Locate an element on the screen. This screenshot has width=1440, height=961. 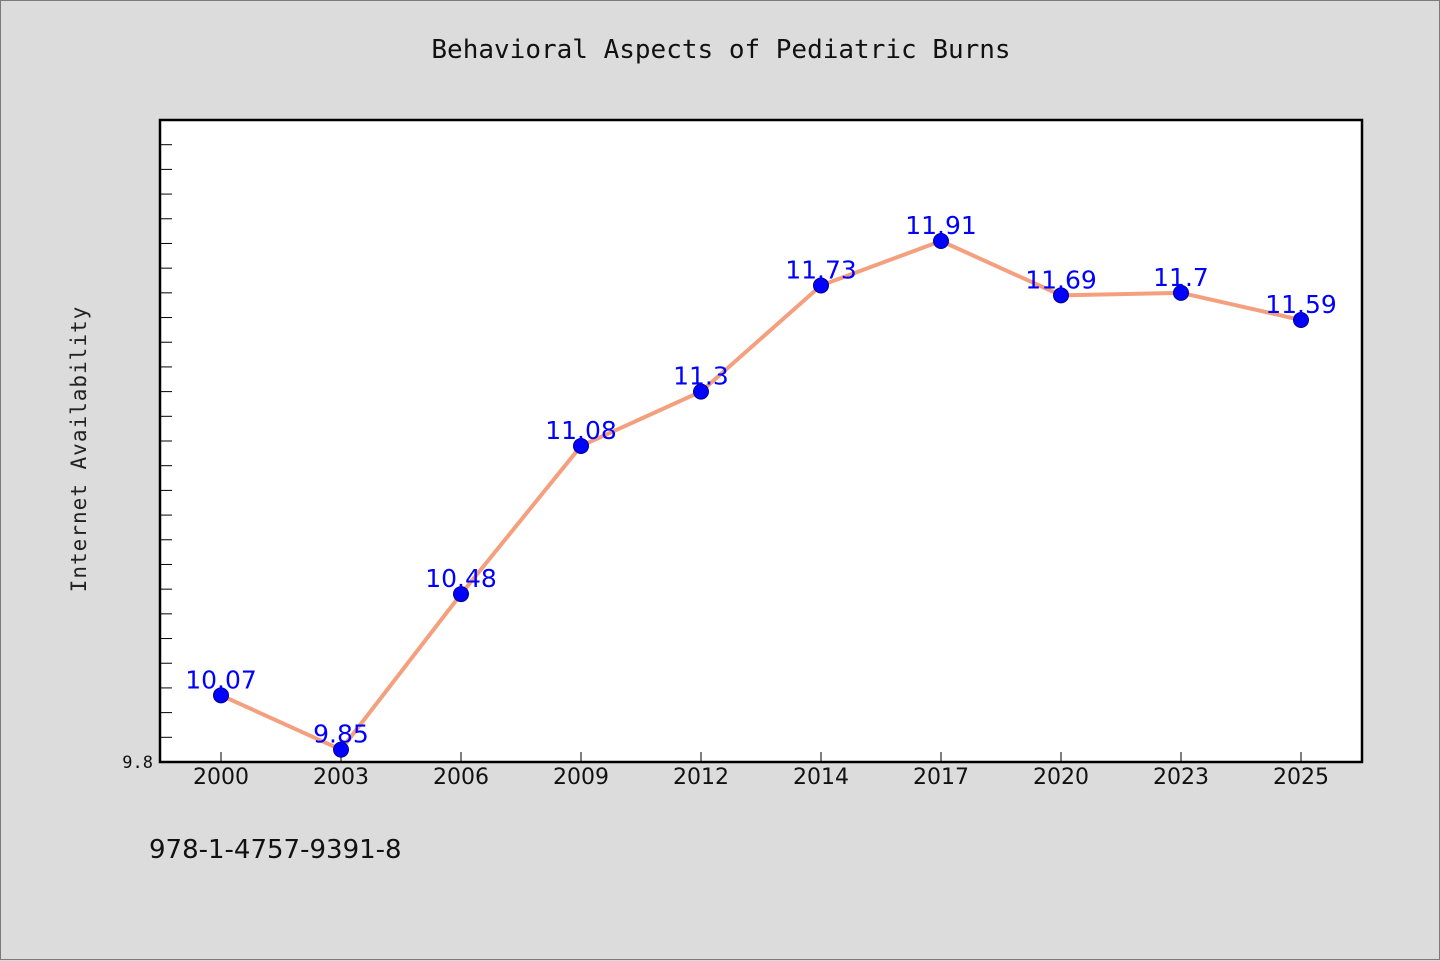
data-label: 11.73 is located at coordinates (821, 269).